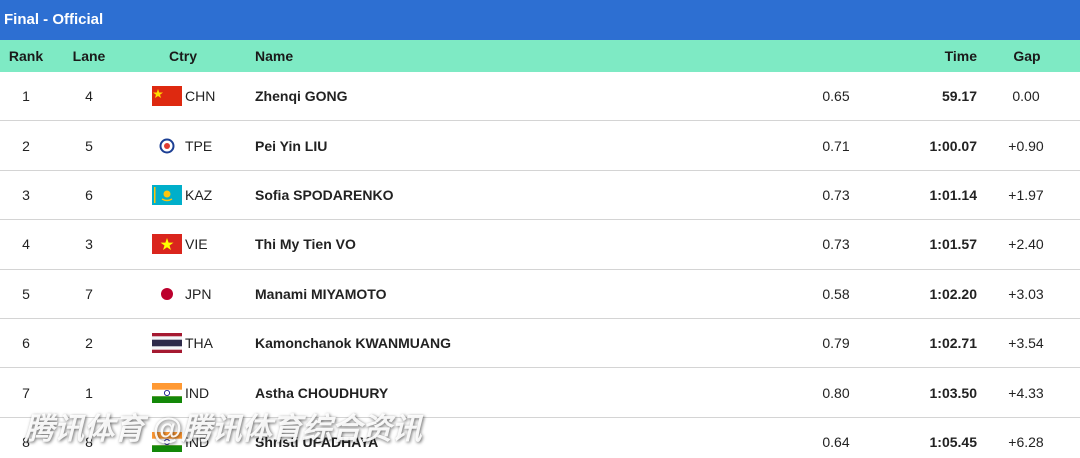 This screenshot has width=1080, height=458. What do you see at coordinates (953, 343) in the screenshot?
I see `time: 1:02.71` at bounding box center [953, 343].